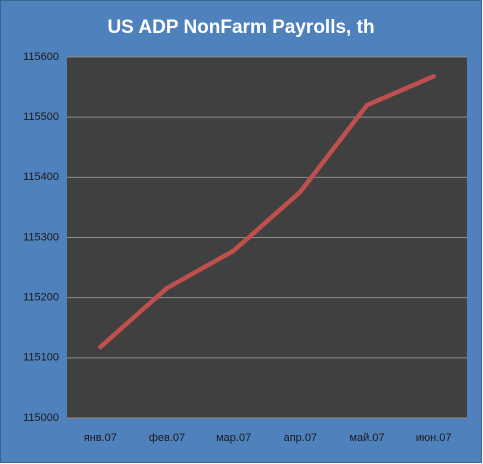 This screenshot has width=483, height=464. I want to click on x-tick-label: июн.07, so click(434, 438).